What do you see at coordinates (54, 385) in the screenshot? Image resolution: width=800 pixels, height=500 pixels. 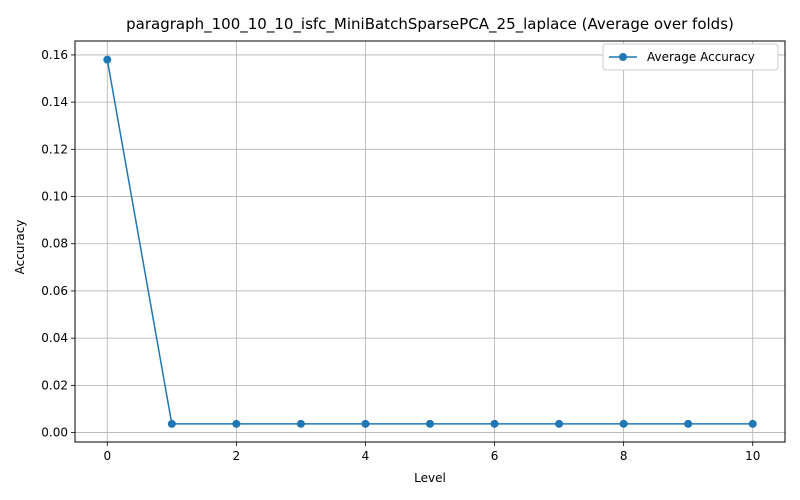 I see `y-tick-label: 0.02` at bounding box center [54, 385].